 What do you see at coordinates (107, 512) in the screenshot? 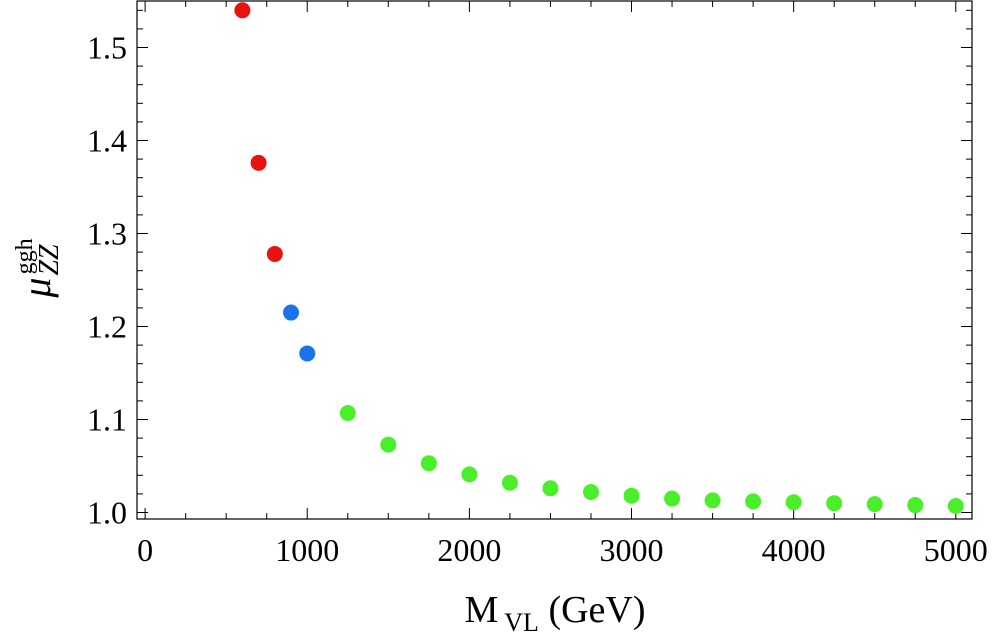
I see `y-tick-label: 1.0` at bounding box center [107, 512].